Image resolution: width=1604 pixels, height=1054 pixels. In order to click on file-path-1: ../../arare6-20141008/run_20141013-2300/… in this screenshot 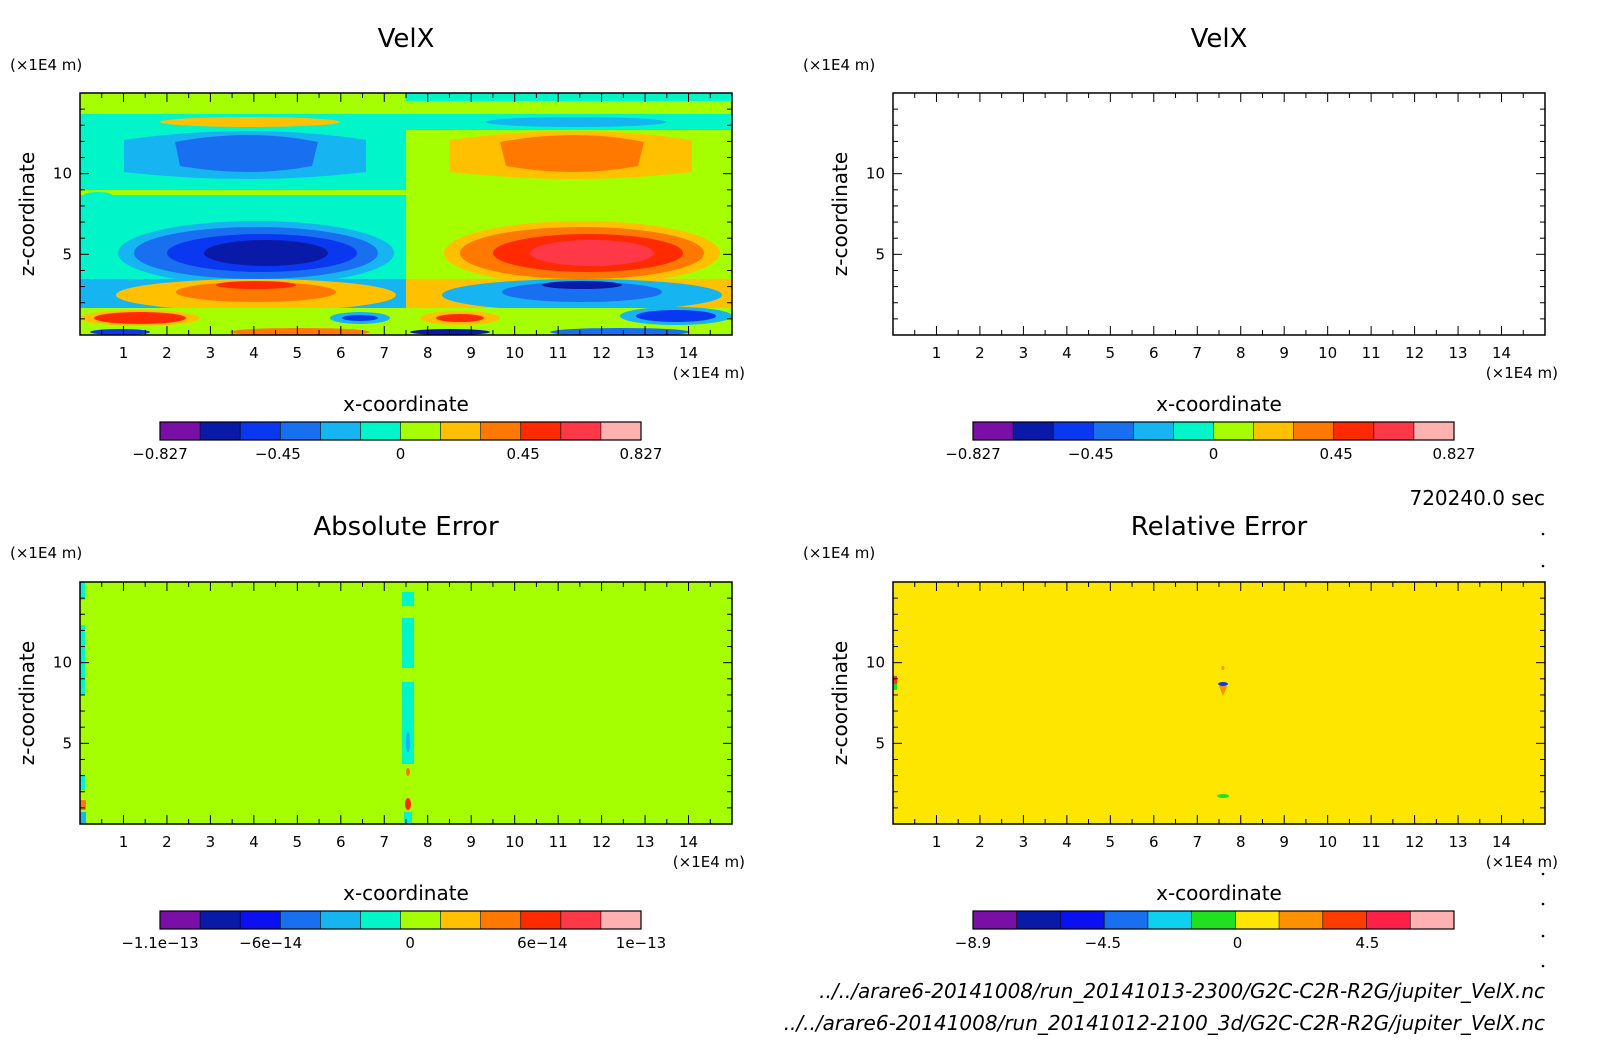, I will do `click(1182, 991)`.